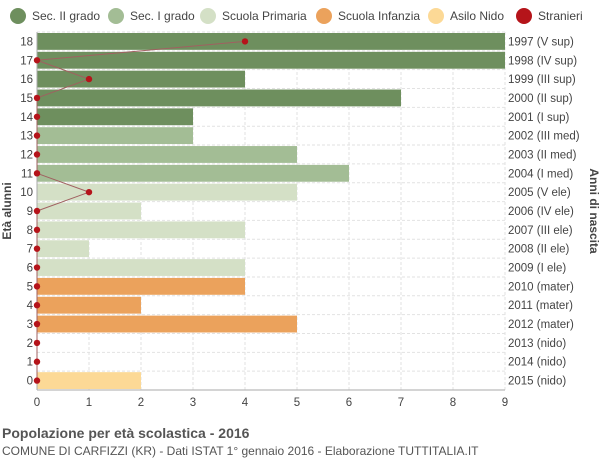 This screenshot has width=600, height=460. I want to click on y-right-tick-label: 2008 (II ele), so click(539, 250).